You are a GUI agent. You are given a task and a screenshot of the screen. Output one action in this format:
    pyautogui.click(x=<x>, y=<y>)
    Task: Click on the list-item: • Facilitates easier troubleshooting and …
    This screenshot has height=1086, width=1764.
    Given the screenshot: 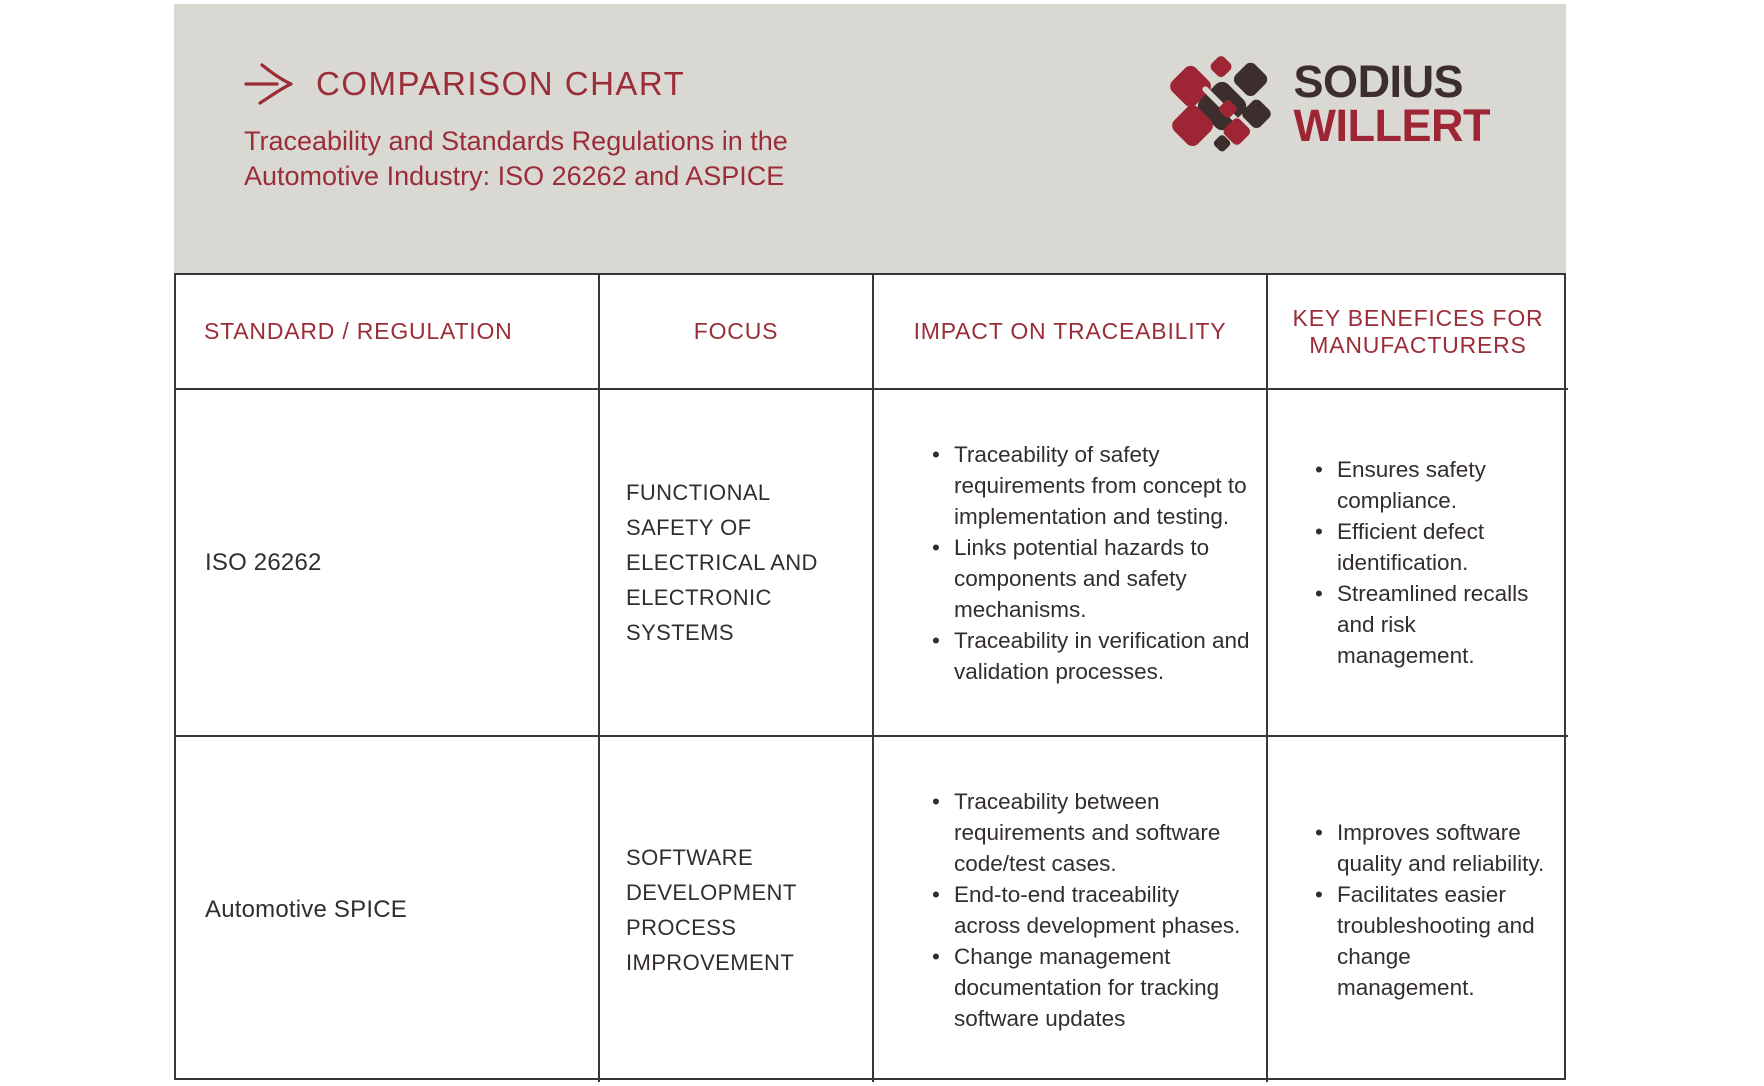 What is the action you would take?
    pyautogui.click(x=1433, y=941)
    